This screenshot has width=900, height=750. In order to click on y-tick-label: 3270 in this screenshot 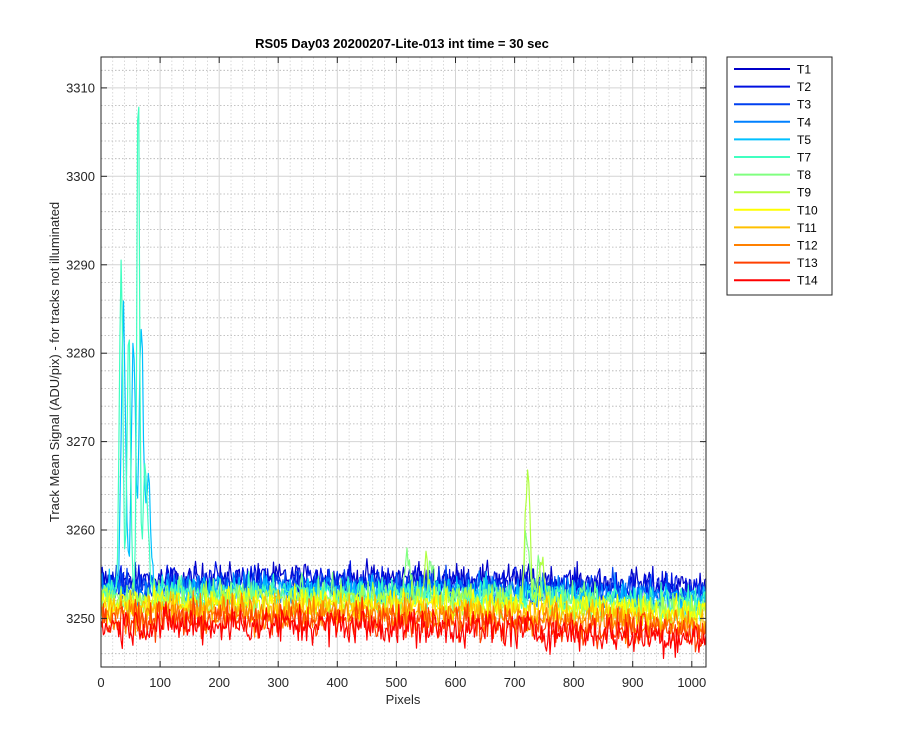, I will do `click(80, 441)`.